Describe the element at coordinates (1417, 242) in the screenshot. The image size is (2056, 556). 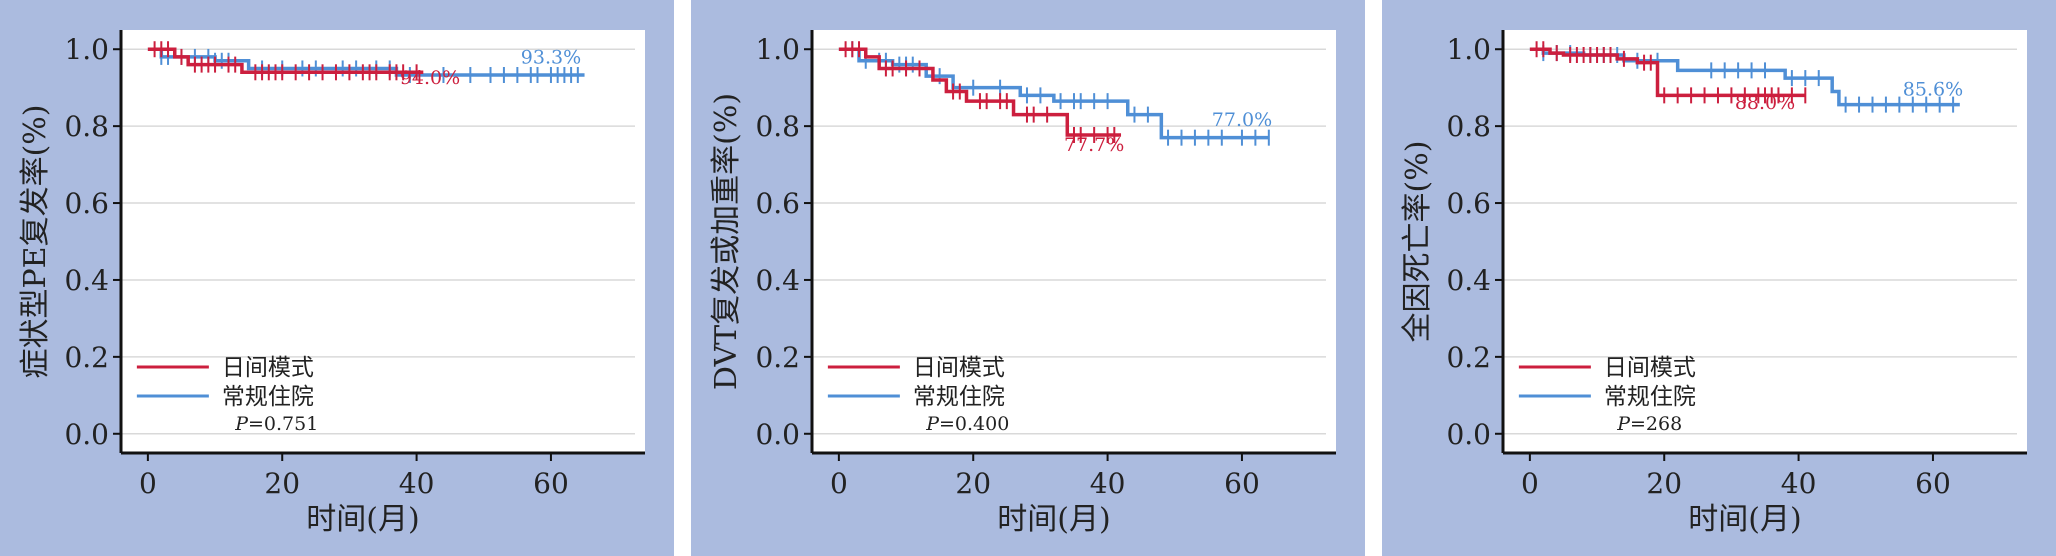
I see `y-axis-title: 全因死亡率(%)` at that location.